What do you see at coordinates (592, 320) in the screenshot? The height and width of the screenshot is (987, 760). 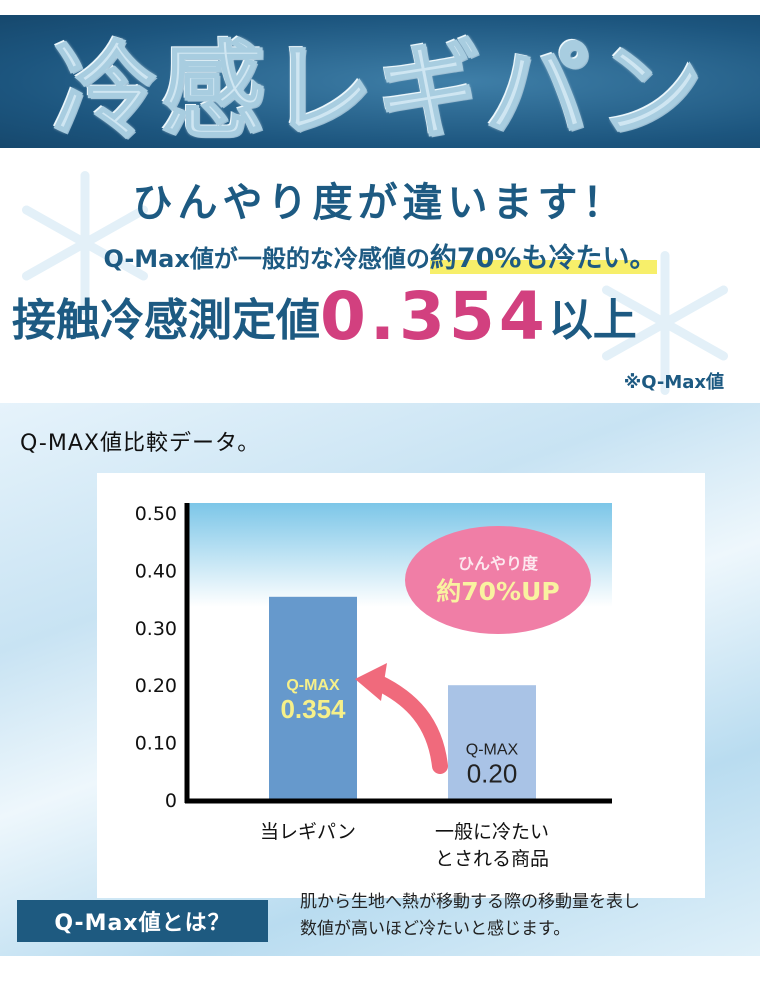 I see `measure-suffix: 以上` at bounding box center [592, 320].